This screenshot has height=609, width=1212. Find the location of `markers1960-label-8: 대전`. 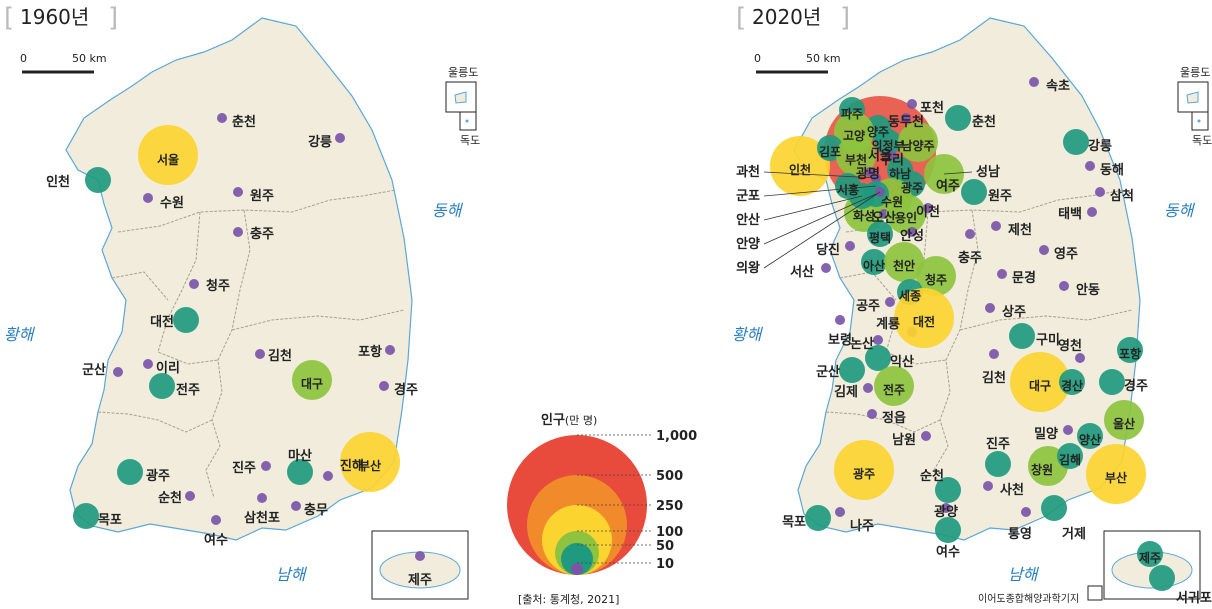

markers1960-label-8: 대전 is located at coordinates (162, 322).